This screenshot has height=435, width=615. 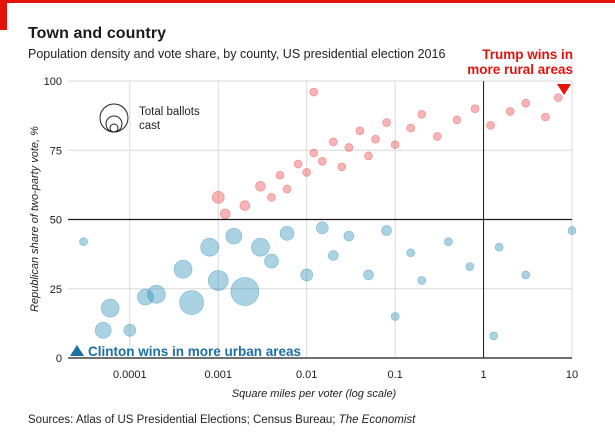 What do you see at coordinates (306, 375) in the screenshot?
I see `x-tick-label: 0.01` at bounding box center [306, 375].